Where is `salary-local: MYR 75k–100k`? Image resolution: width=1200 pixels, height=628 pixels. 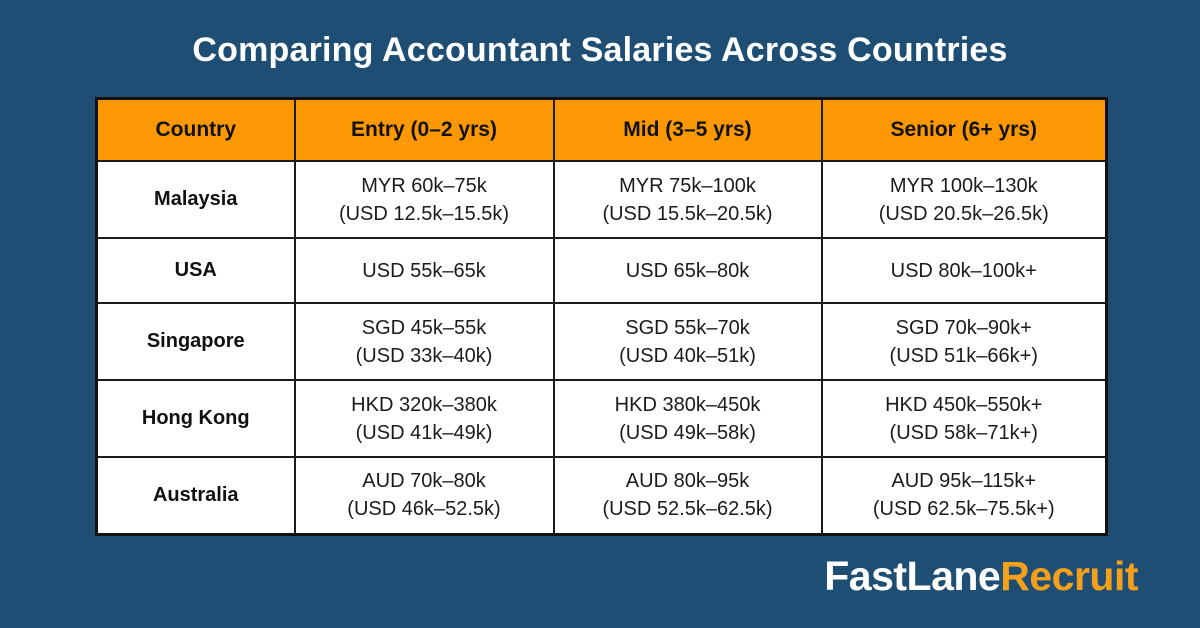
salary-local: MYR 75k–100k is located at coordinates (687, 185).